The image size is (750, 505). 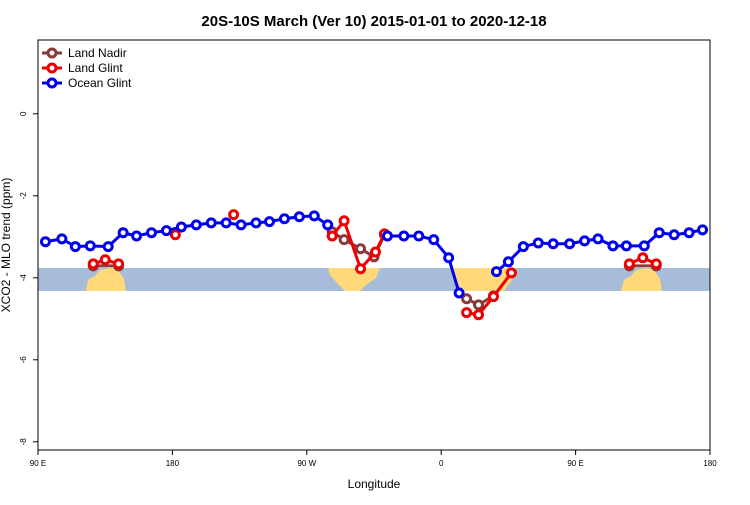 I want to click on y-axis-label: XCO2 - MLO trend (ppm), so click(x=6, y=245).